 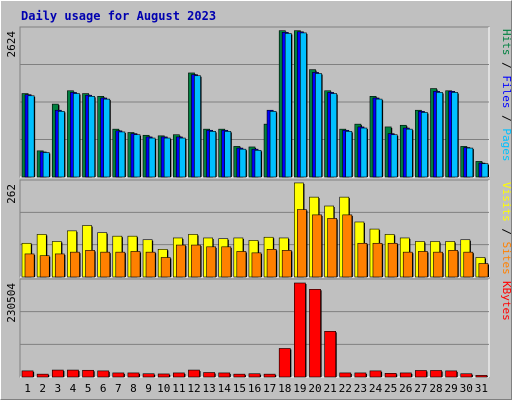 I want to click on x-tick-label-14: 14, so click(x=225, y=388).